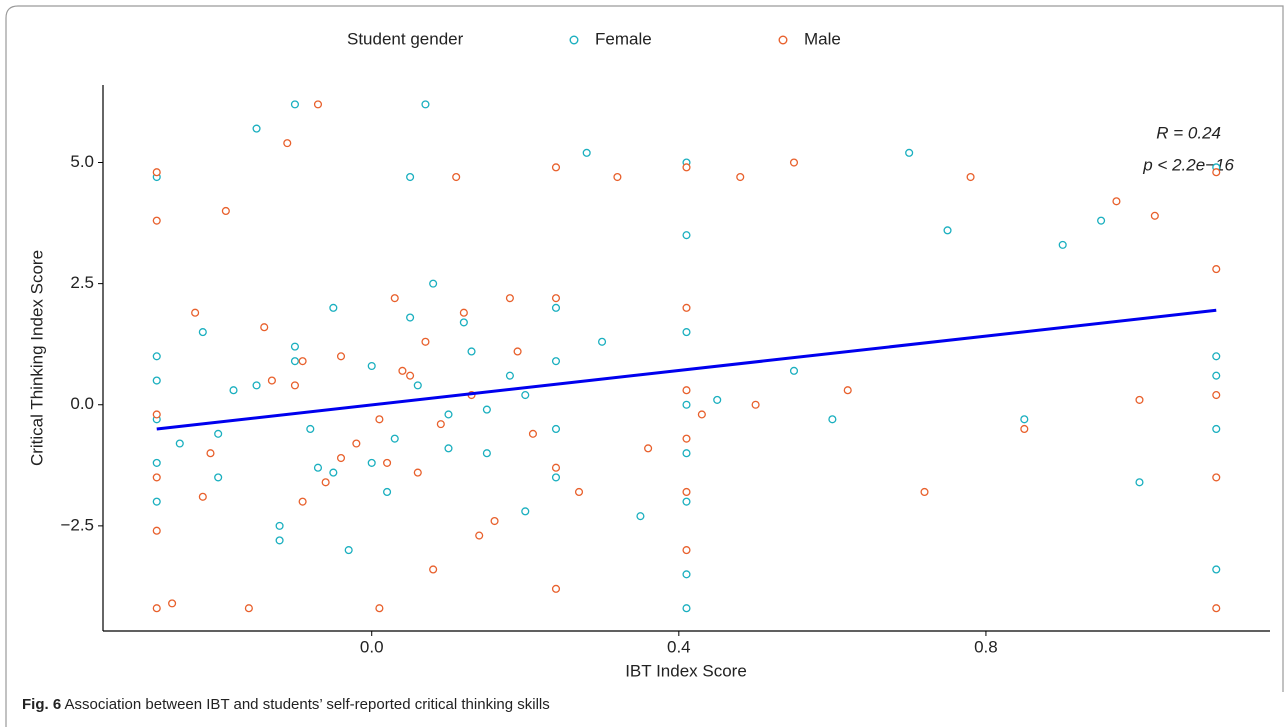  What do you see at coordinates (82, 161) in the screenshot?
I see `y-tick-label: 5.0` at bounding box center [82, 161].